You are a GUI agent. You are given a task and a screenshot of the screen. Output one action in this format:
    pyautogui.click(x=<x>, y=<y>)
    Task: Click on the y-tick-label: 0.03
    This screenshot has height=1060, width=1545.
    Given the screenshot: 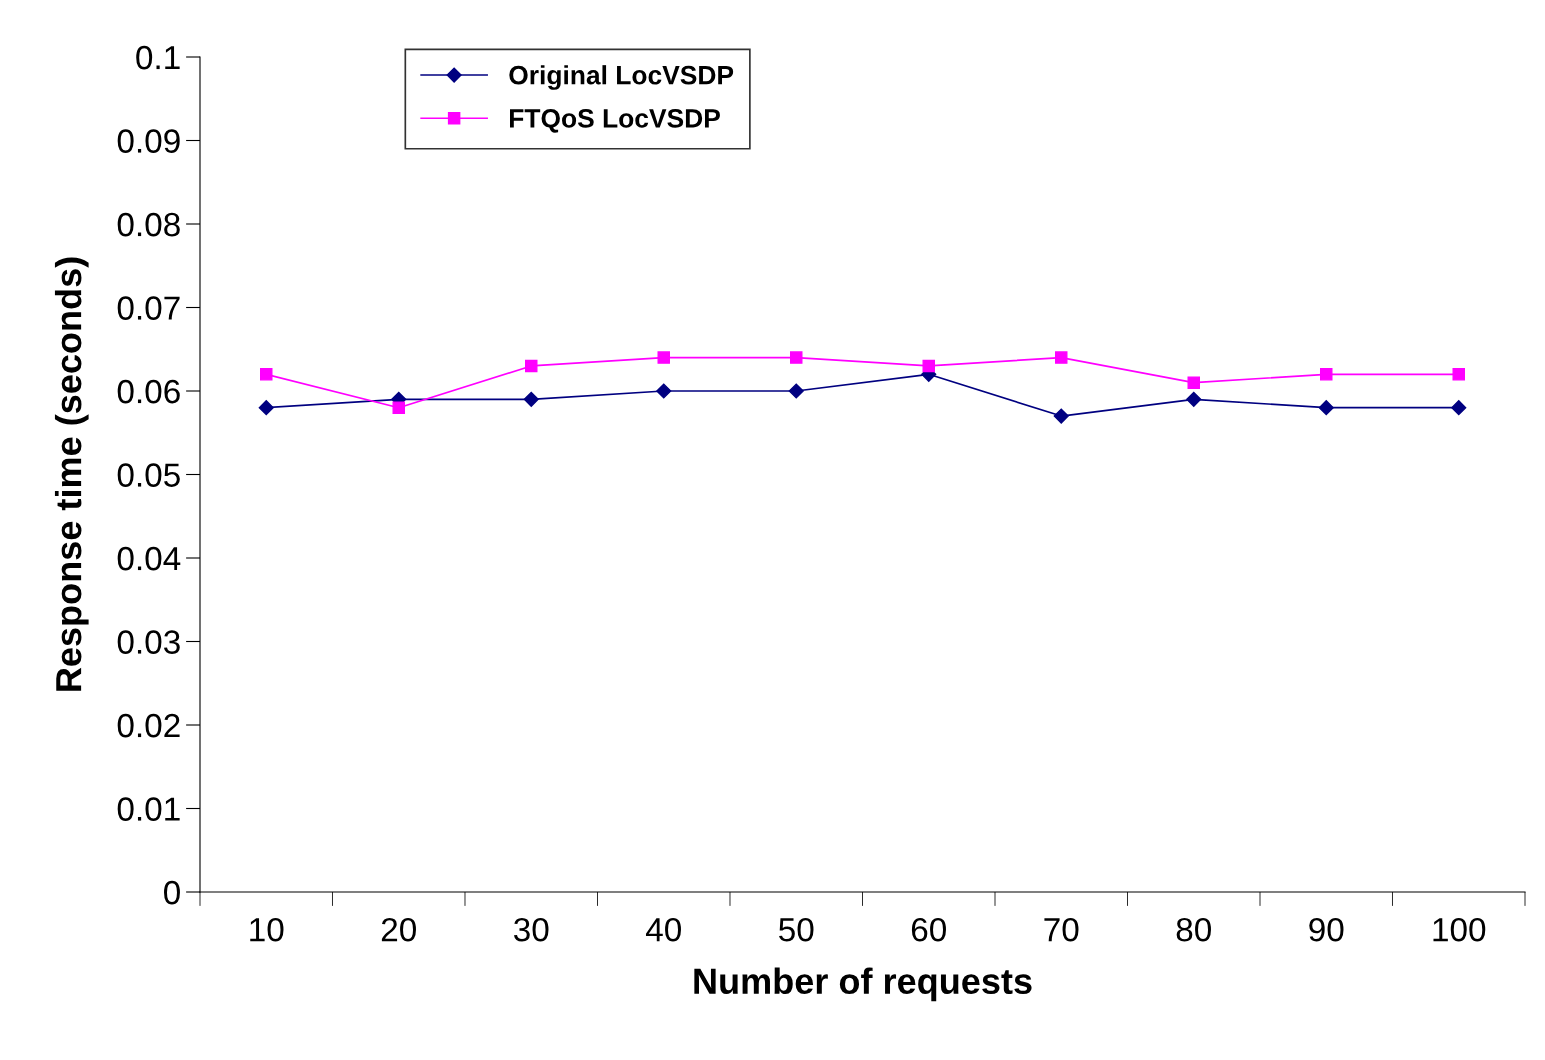 What is the action you would take?
    pyautogui.click(x=148, y=642)
    